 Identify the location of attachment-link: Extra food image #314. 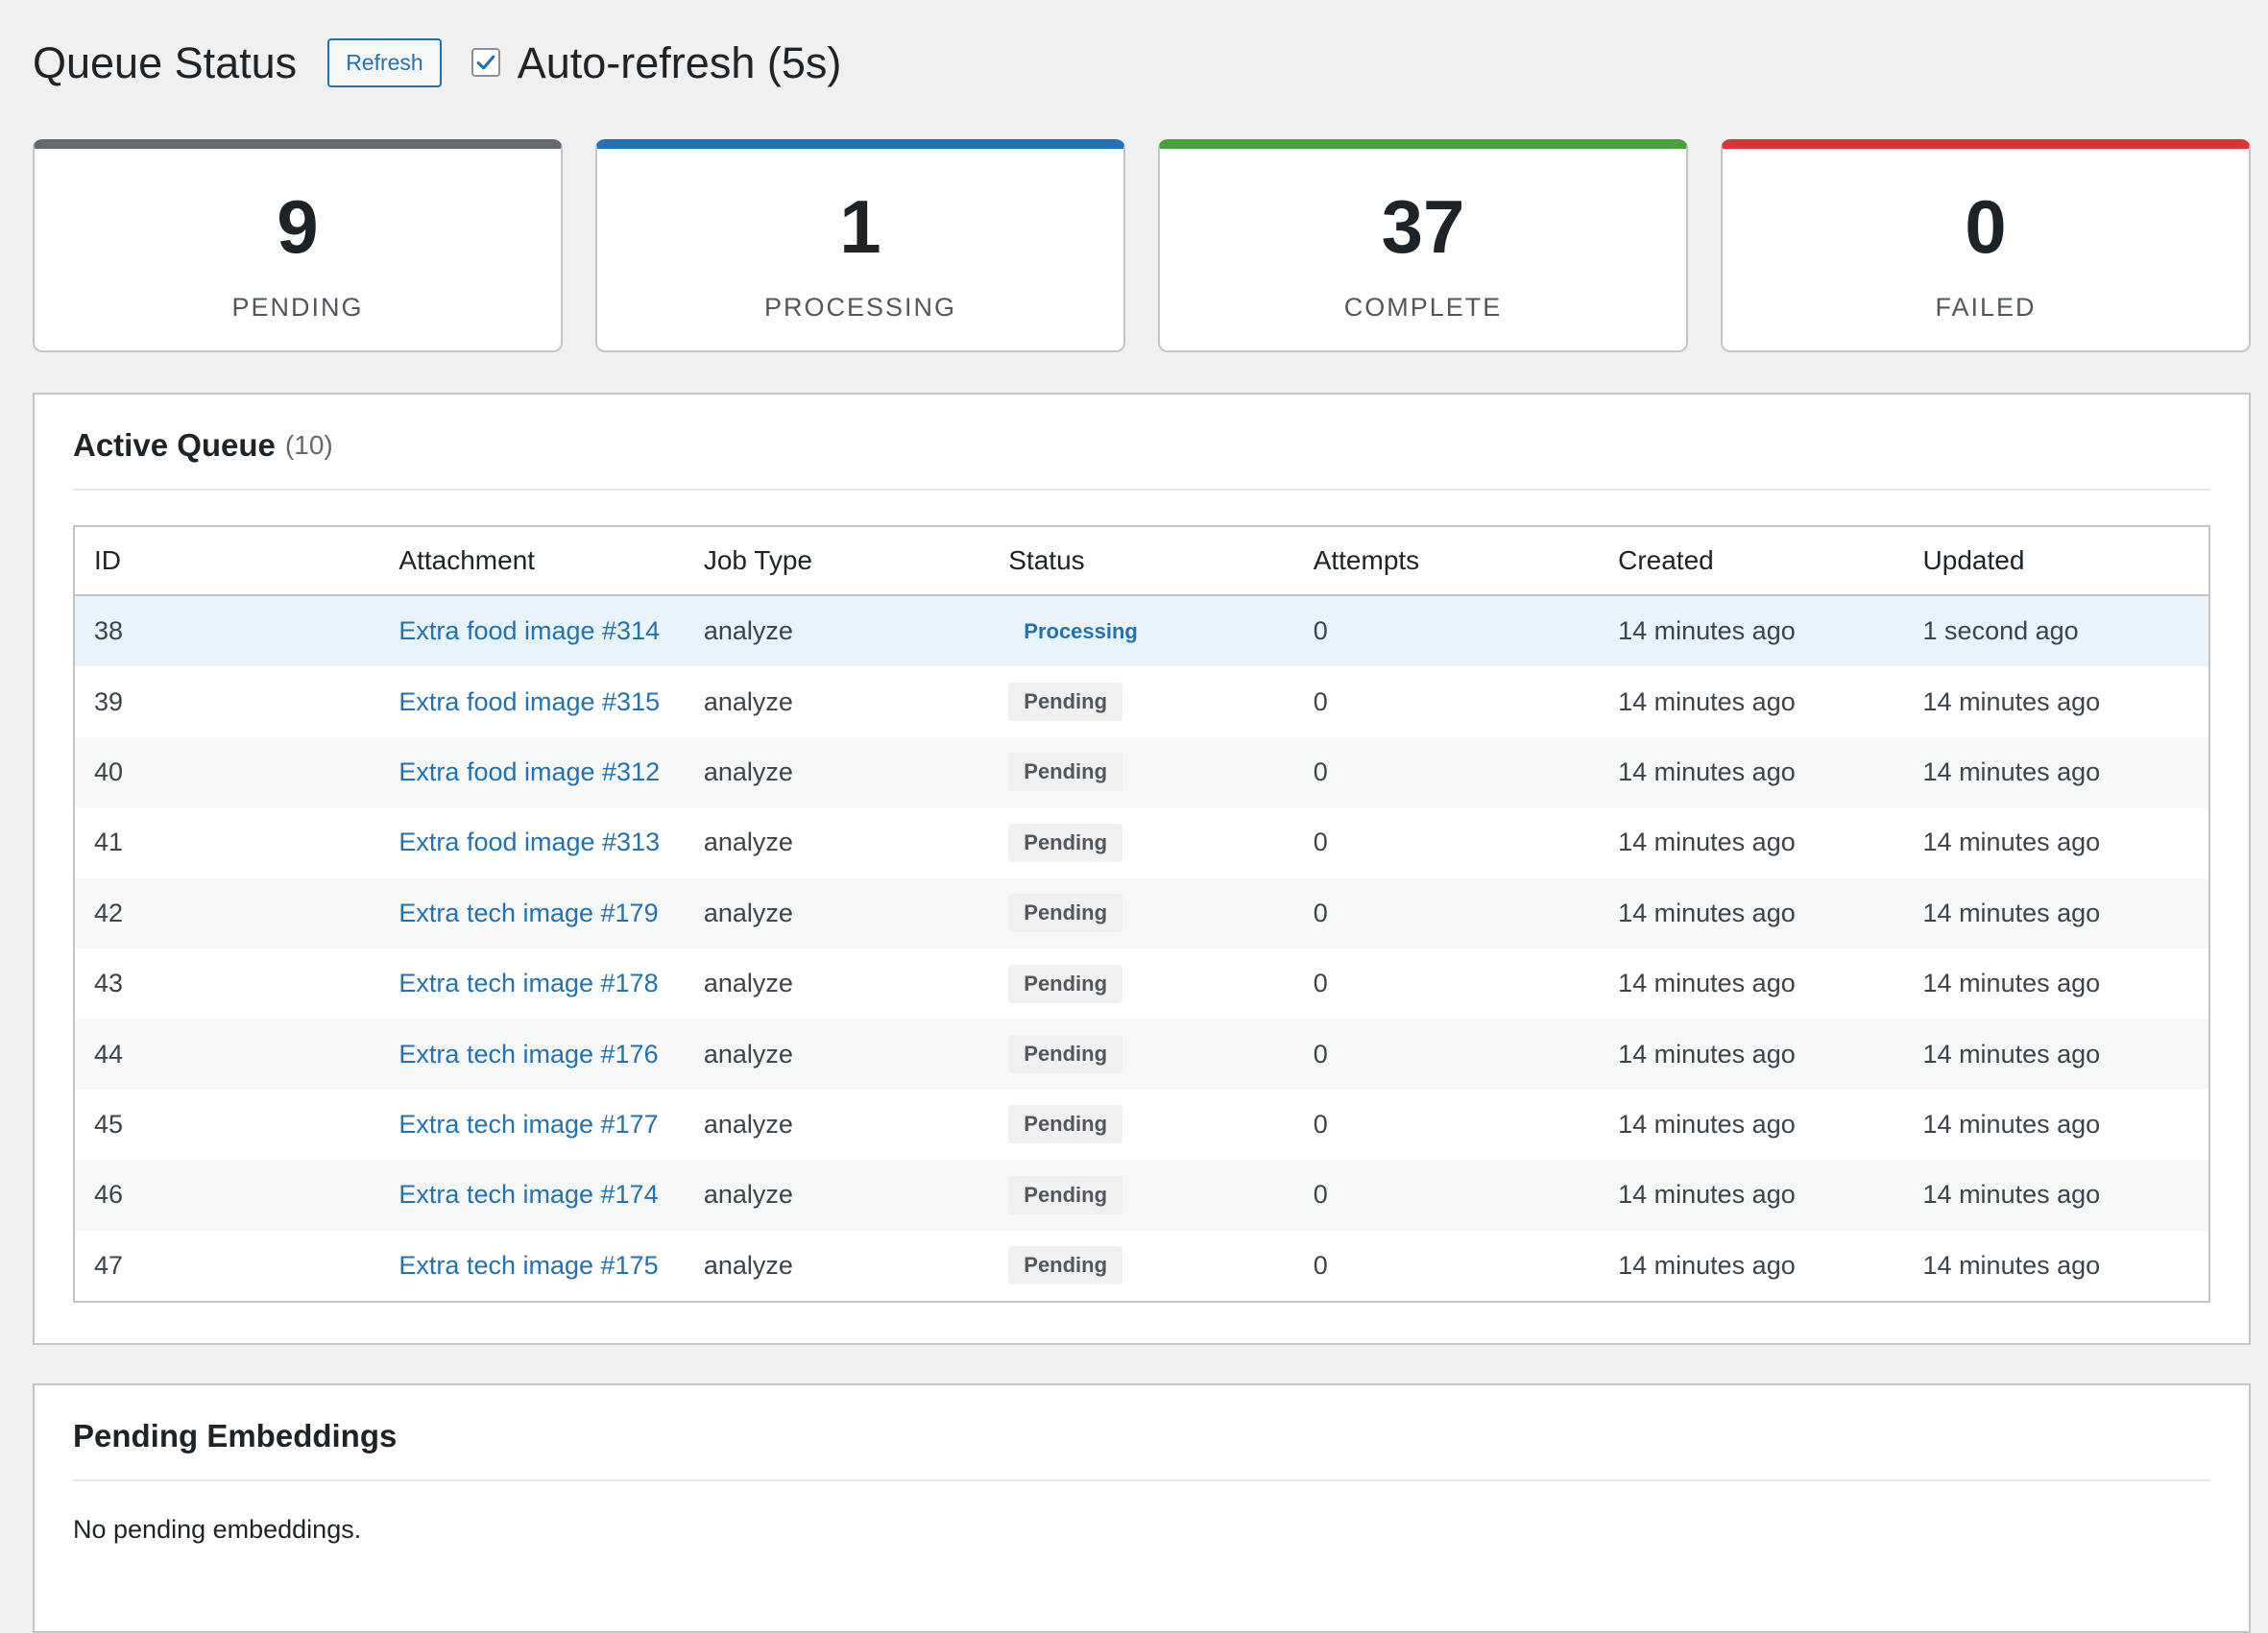
(529, 631).